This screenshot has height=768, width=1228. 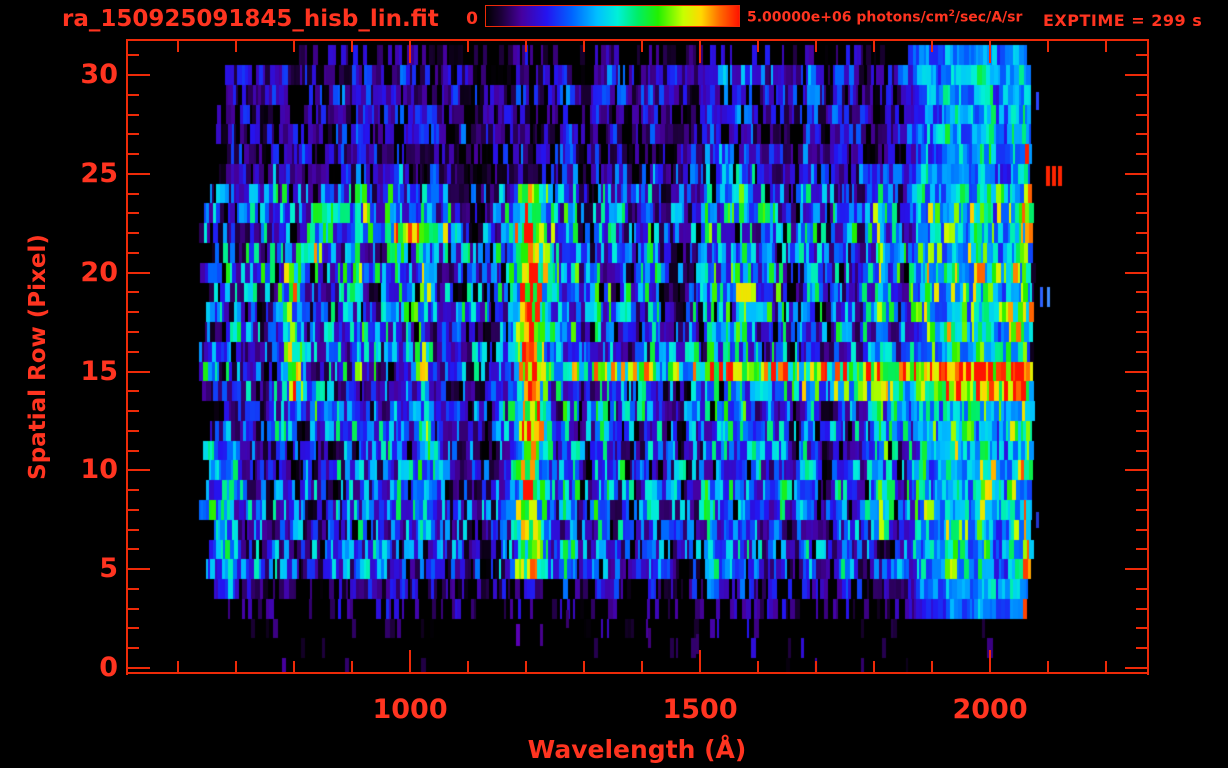 I want to click on y-axis-title: Spatial Row (Pixel), so click(x=38, y=357).